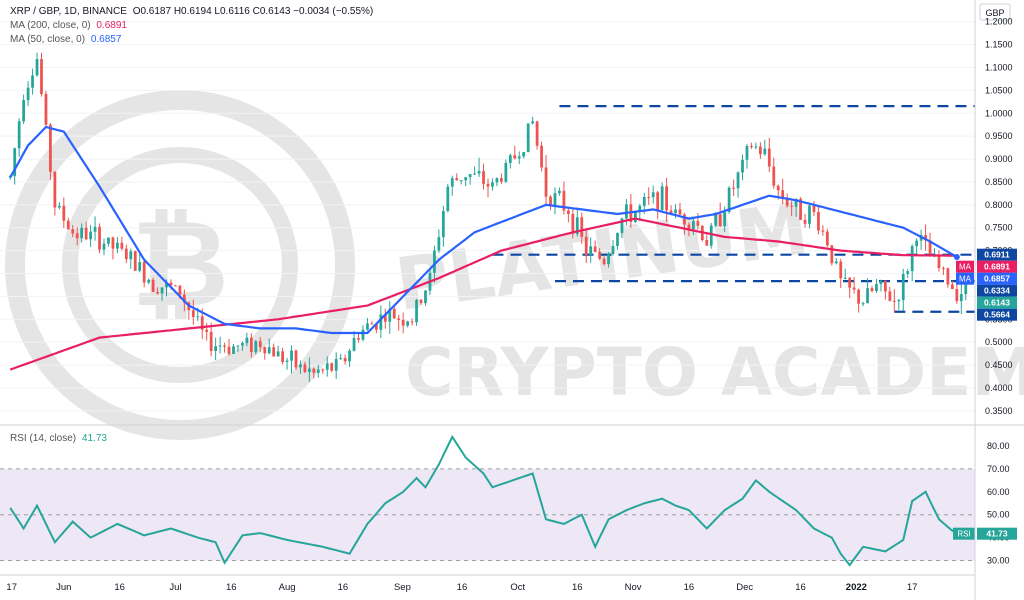 The width and height of the screenshot is (1024, 600). Describe the element at coordinates (995, 12) in the screenshot. I see `currency-badge` at that location.